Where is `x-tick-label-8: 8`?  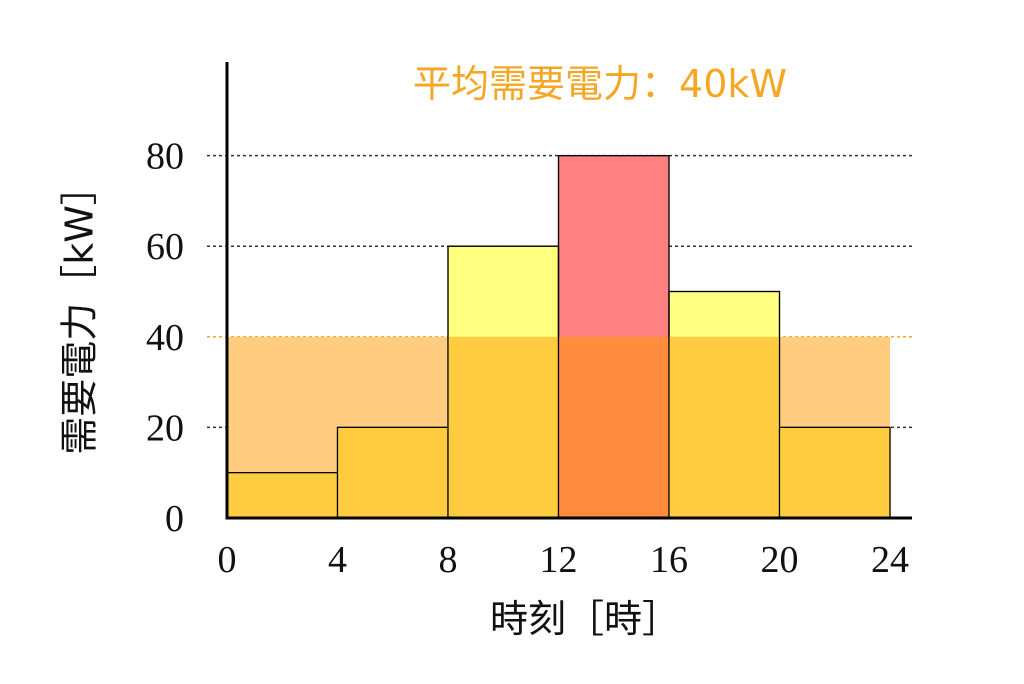
x-tick-label-8: 8 is located at coordinates (448, 560).